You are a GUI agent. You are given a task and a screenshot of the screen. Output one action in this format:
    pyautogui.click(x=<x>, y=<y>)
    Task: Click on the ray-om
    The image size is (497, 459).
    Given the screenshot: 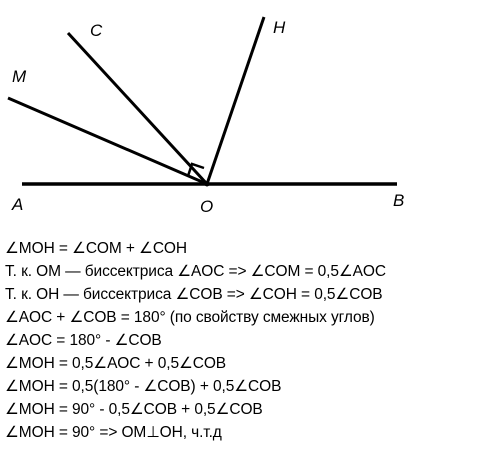 What is the action you would take?
    pyautogui.click(x=107, y=141)
    